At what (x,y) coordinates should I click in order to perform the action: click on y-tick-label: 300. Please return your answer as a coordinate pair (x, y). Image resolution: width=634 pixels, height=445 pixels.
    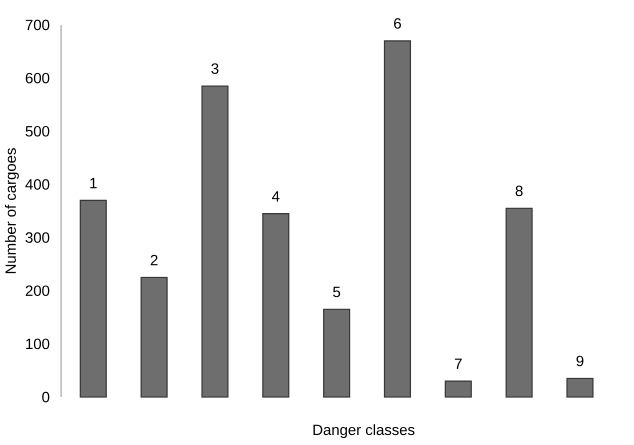
    Looking at the image, I should click on (38, 237).